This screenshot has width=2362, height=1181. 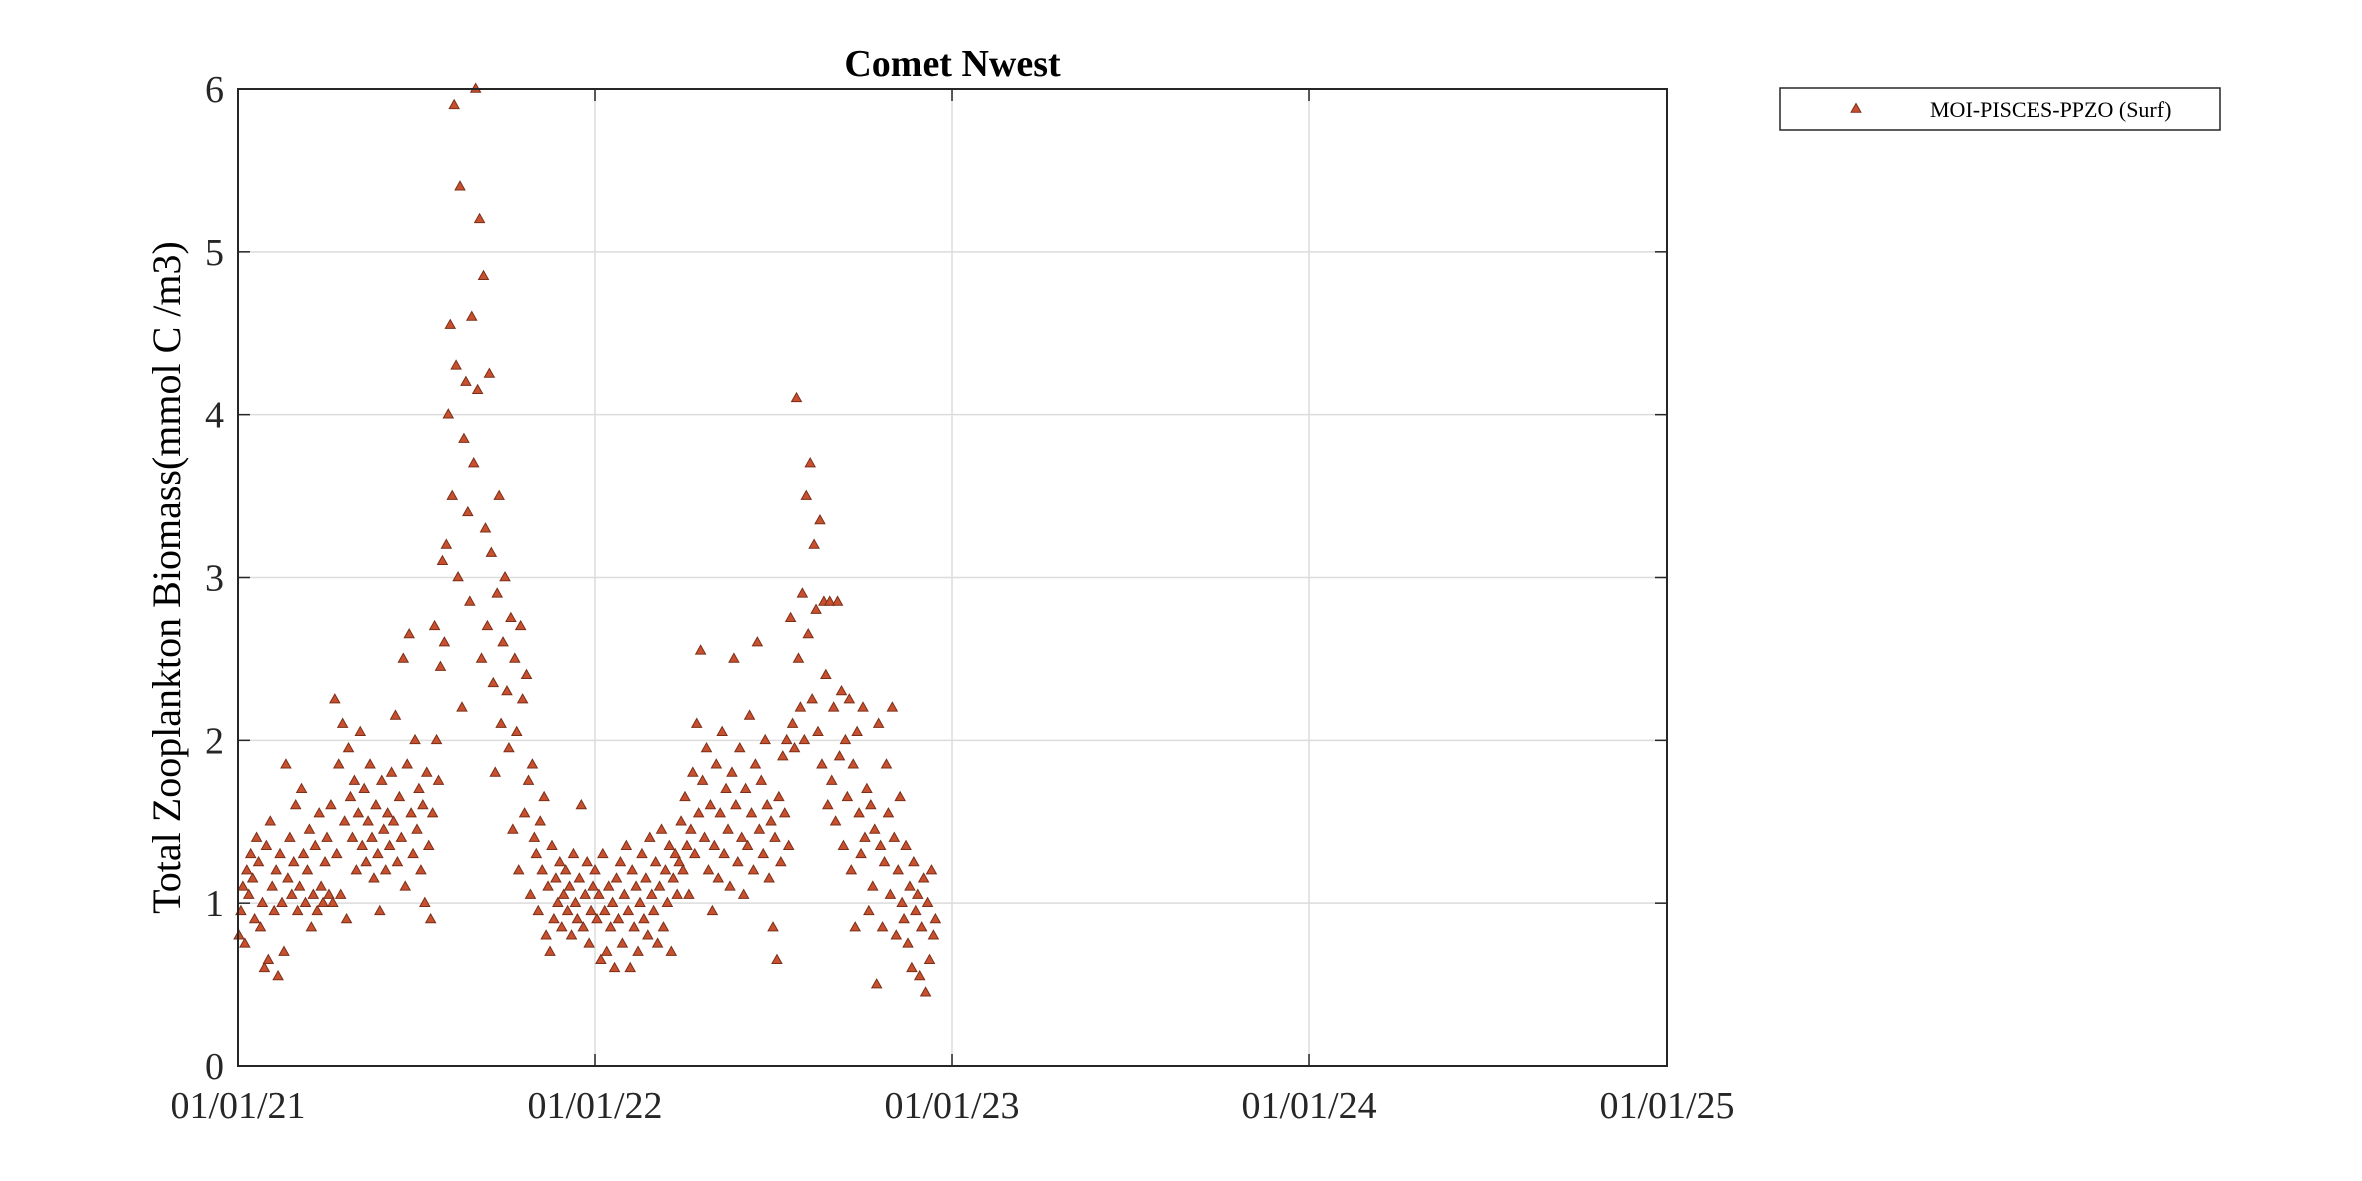 What do you see at coordinates (214, 904) in the screenshot?
I see `y-tick-label: 1` at bounding box center [214, 904].